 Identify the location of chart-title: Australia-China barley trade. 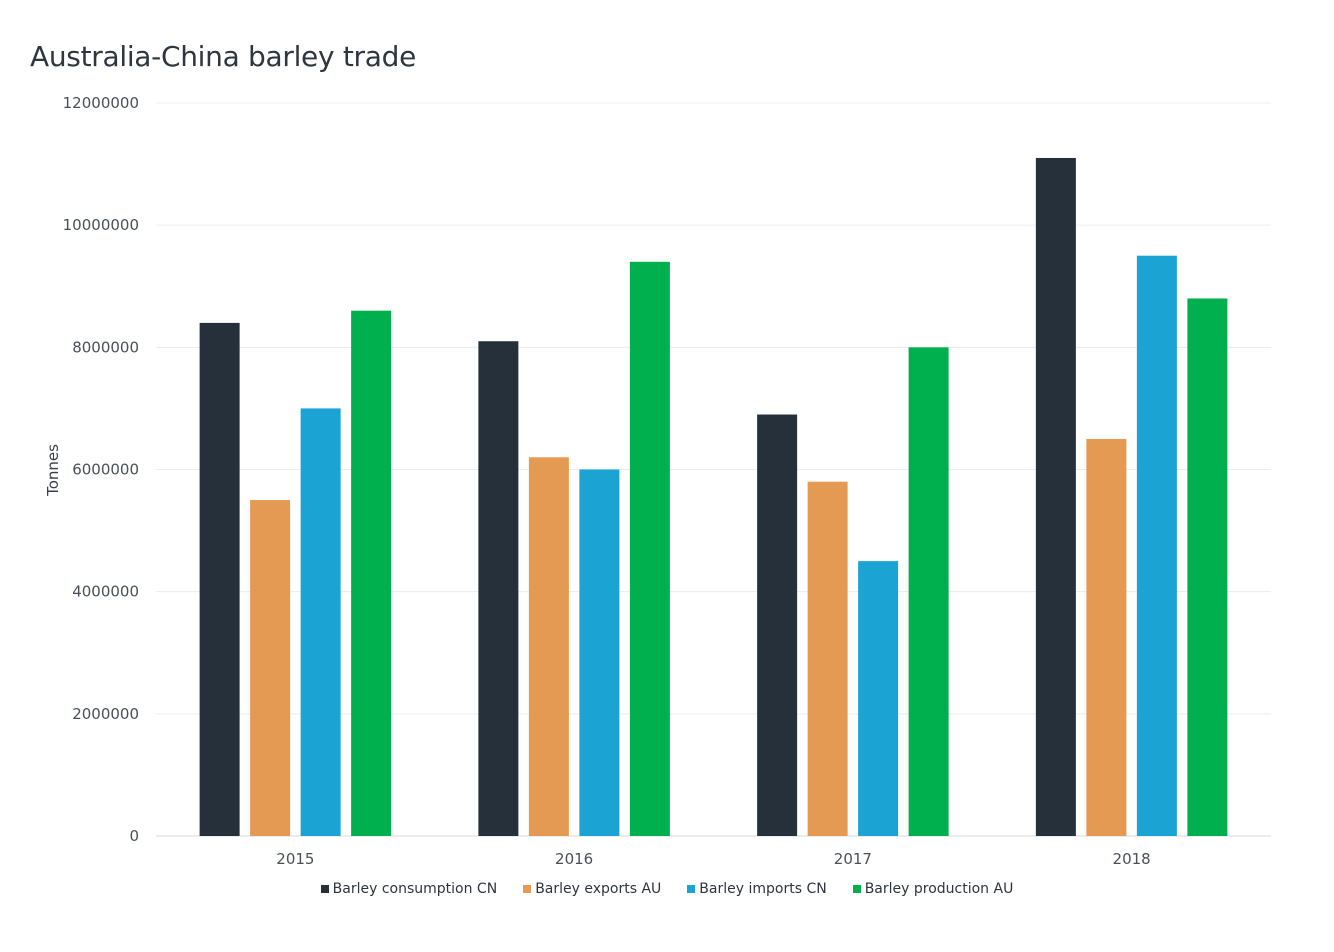
(223, 56).